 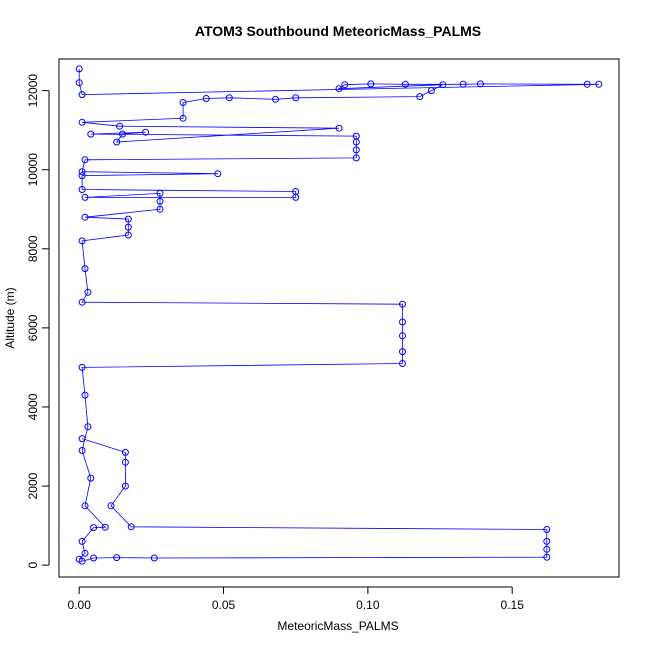 What do you see at coordinates (80, 605) in the screenshot?
I see `x-tick-label: 0.00` at bounding box center [80, 605].